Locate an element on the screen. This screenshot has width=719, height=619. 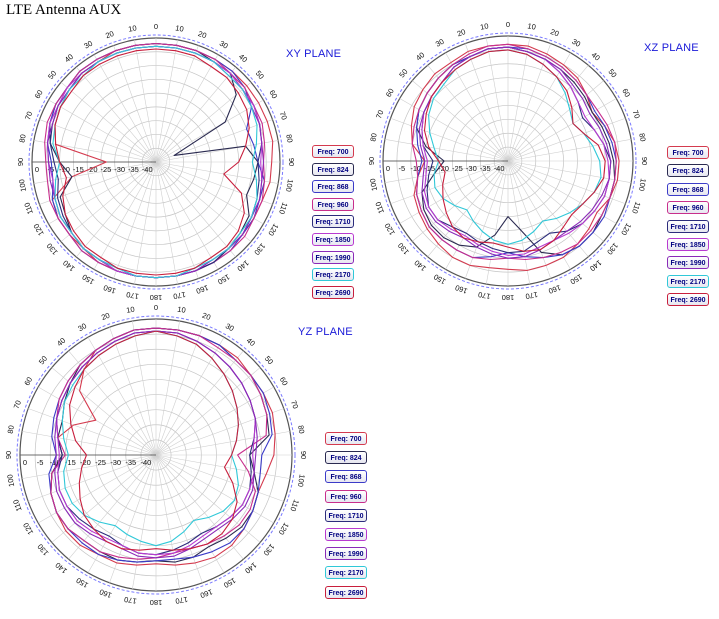
xz-plane-title: XZ PLANE is located at coordinates (671, 48).